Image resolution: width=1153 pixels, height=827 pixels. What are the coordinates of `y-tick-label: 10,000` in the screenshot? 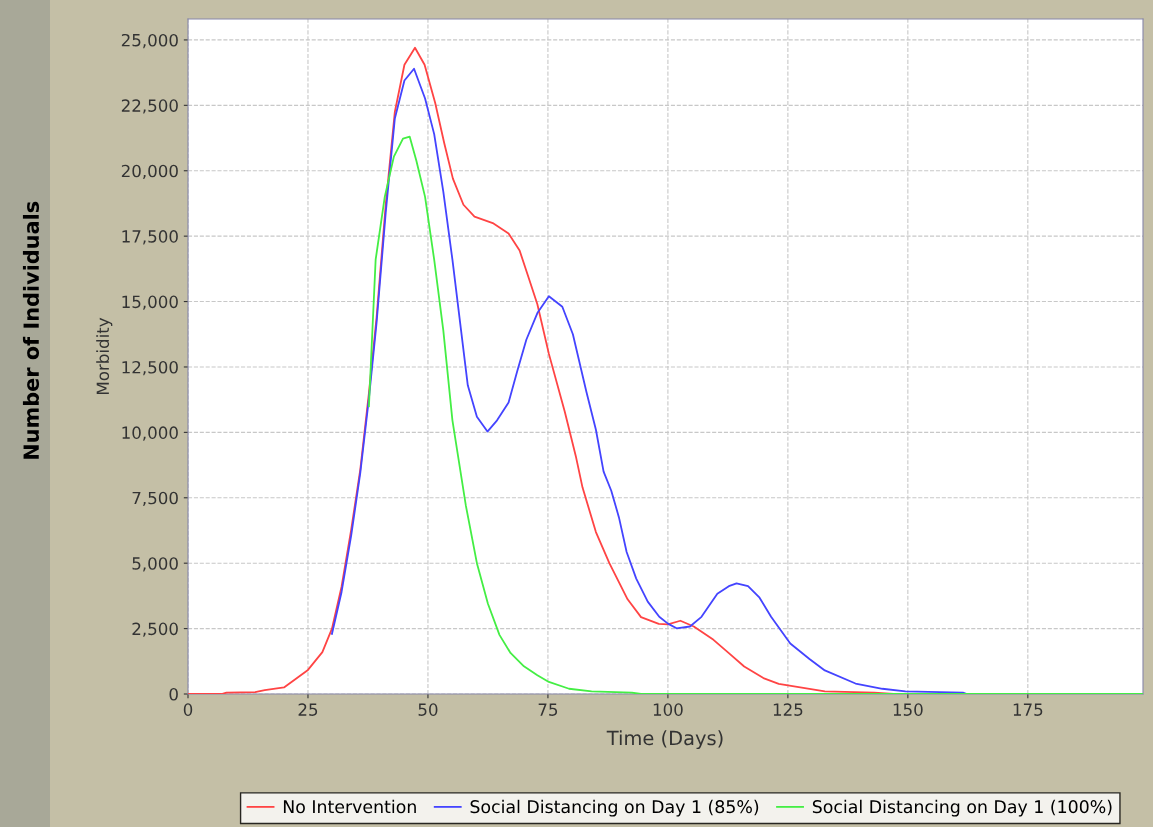 It's located at (150, 433).